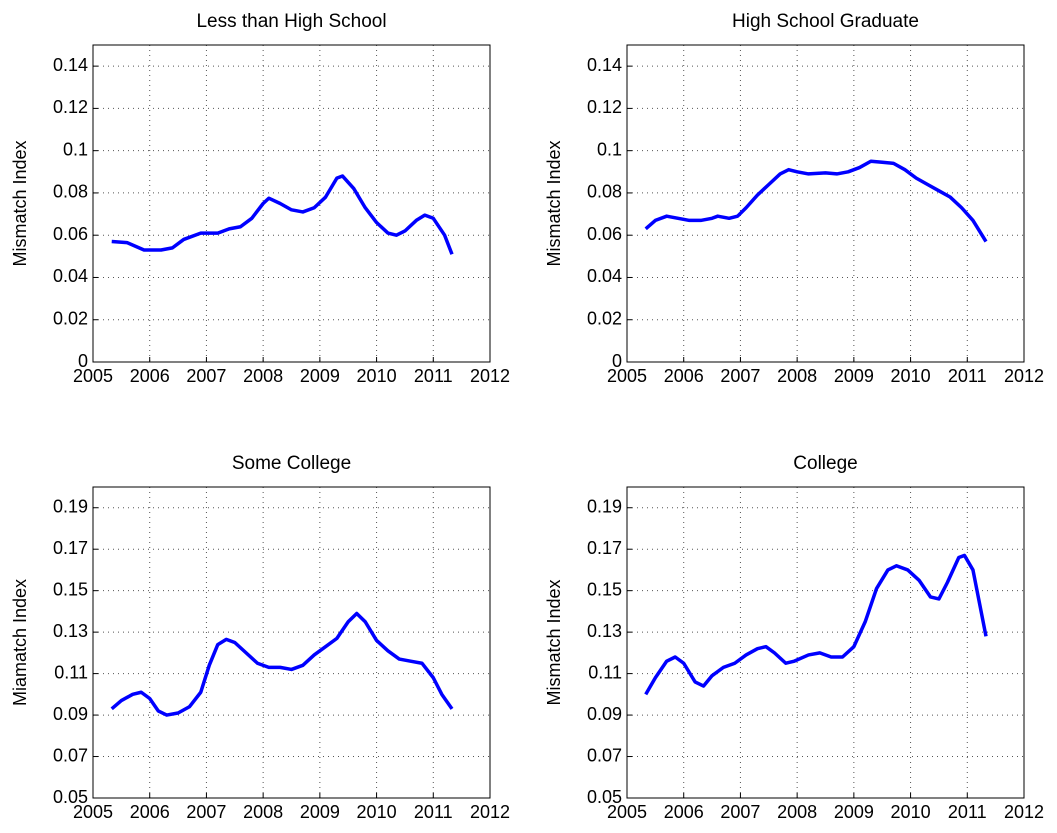 The image size is (1057, 833). What do you see at coordinates (825, 463) in the screenshot?
I see `subplot-title: College` at bounding box center [825, 463].